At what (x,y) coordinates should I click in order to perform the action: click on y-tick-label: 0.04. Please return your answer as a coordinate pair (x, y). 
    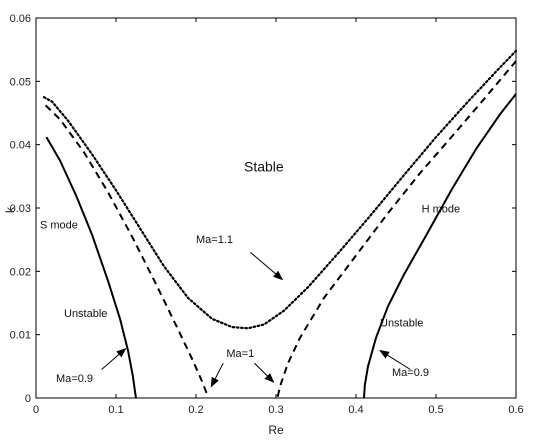
    Looking at the image, I should click on (20, 146).